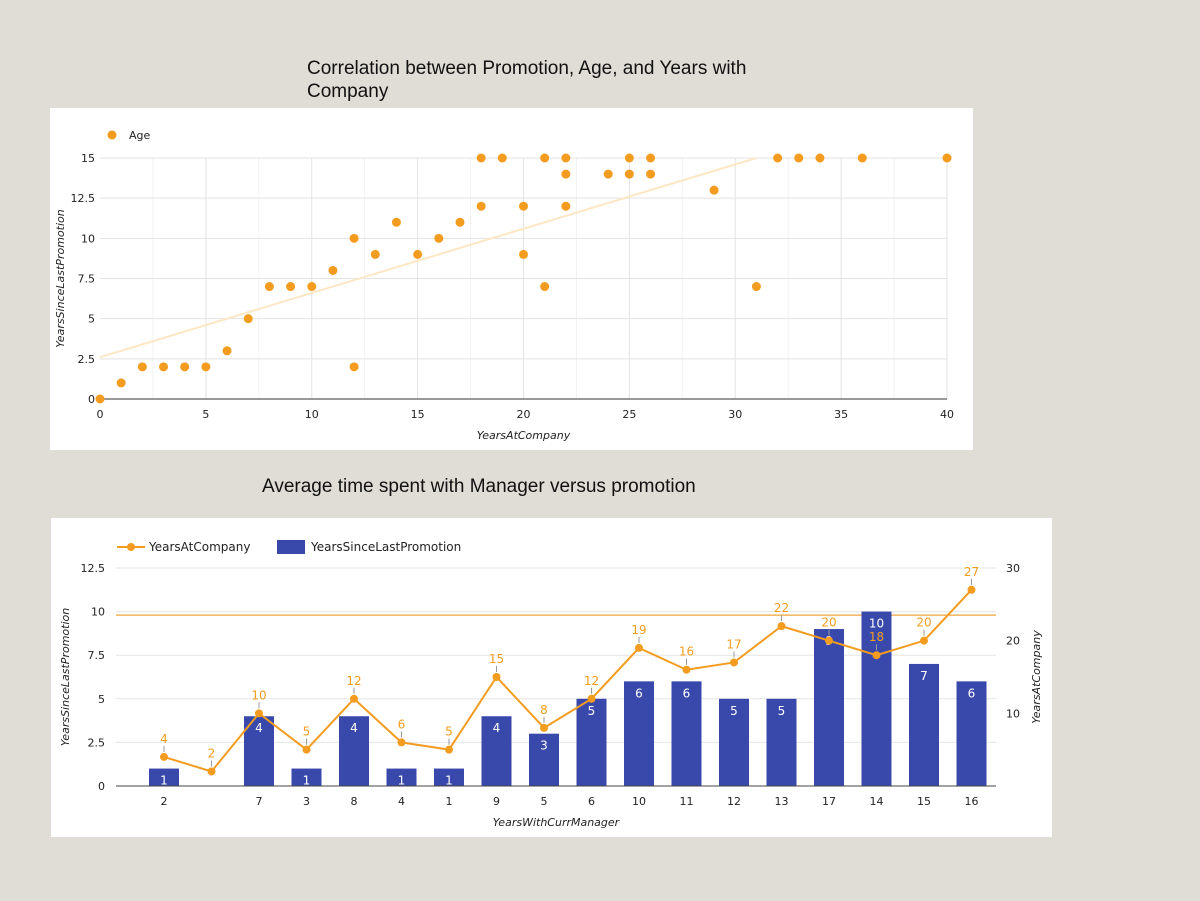 Image resolution: width=1200 pixels, height=901 pixels. What do you see at coordinates (385, 547) in the screenshot?
I see `legend-label-years-since-promotion: YearsSinceLastPromotion` at bounding box center [385, 547].